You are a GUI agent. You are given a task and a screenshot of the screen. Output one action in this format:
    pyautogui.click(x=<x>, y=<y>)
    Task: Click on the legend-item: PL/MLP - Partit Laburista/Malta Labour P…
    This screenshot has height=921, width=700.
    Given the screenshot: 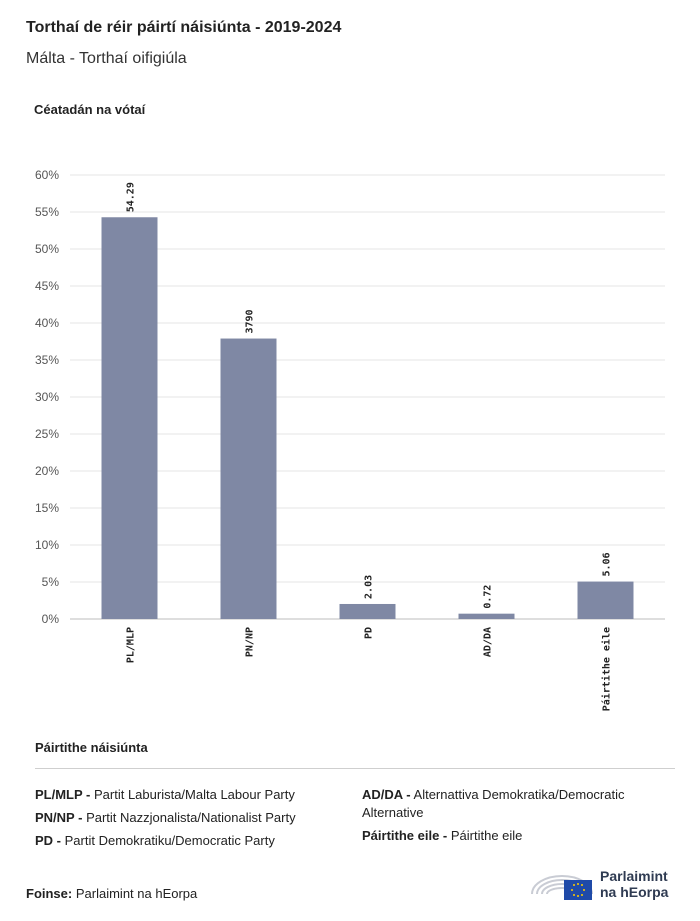 What is the action you would take?
    pyautogui.click(x=190, y=795)
    